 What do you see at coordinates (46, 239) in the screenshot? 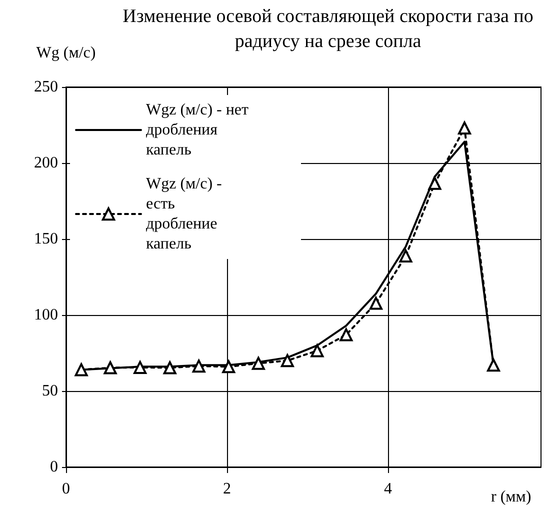
I see `y-tick-label: 150` at bounding box center [46, 239].